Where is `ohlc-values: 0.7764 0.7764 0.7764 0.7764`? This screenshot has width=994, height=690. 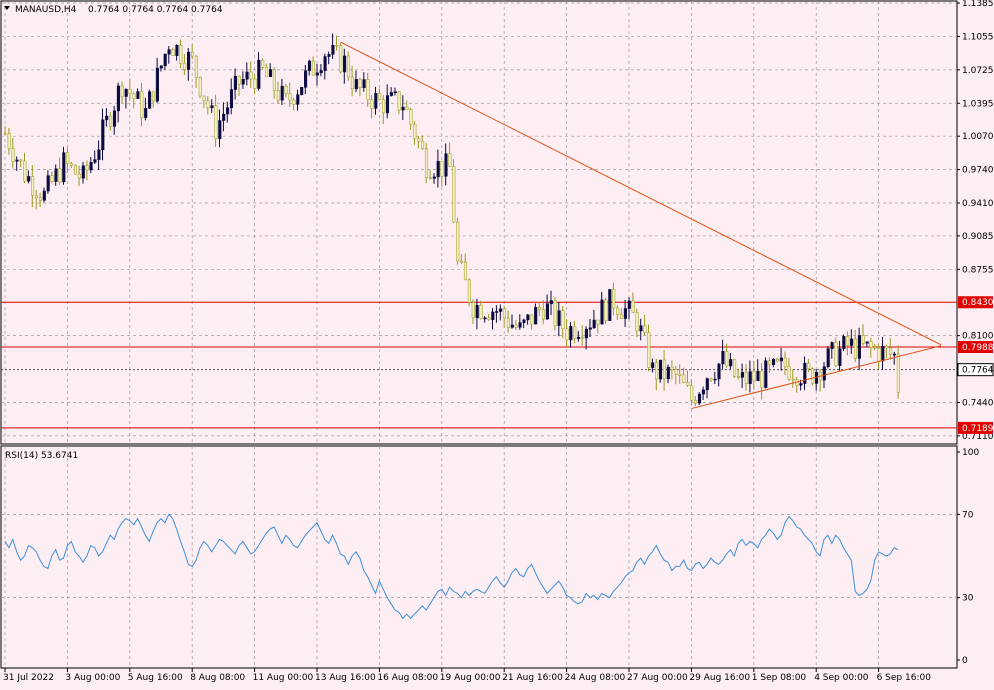 ohlc-values: 0.7764 0.7764 0.7764 0.7764 is located at coordinates (155, 10).